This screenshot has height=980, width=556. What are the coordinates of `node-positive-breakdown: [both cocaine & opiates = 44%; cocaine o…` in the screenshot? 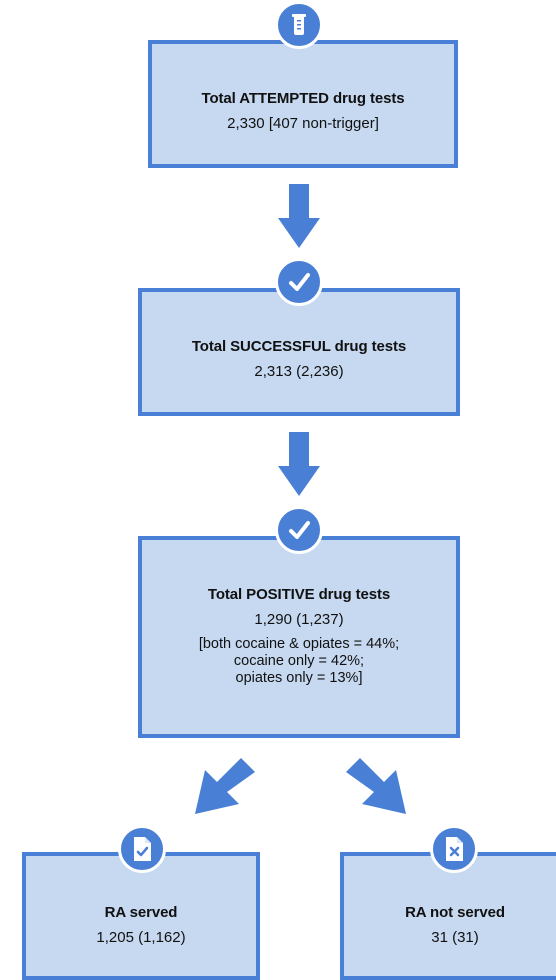 It's located at (299, 661).